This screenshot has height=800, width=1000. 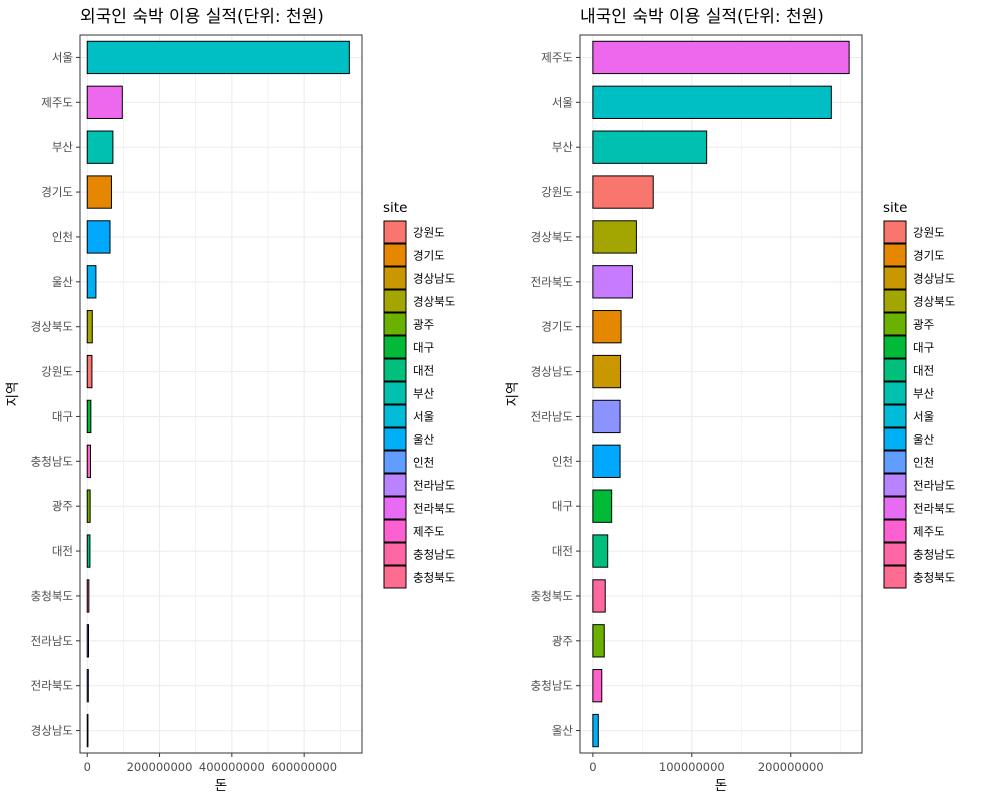 I want to click on x-tick-label: 600000000, so click(x=304, y=767).